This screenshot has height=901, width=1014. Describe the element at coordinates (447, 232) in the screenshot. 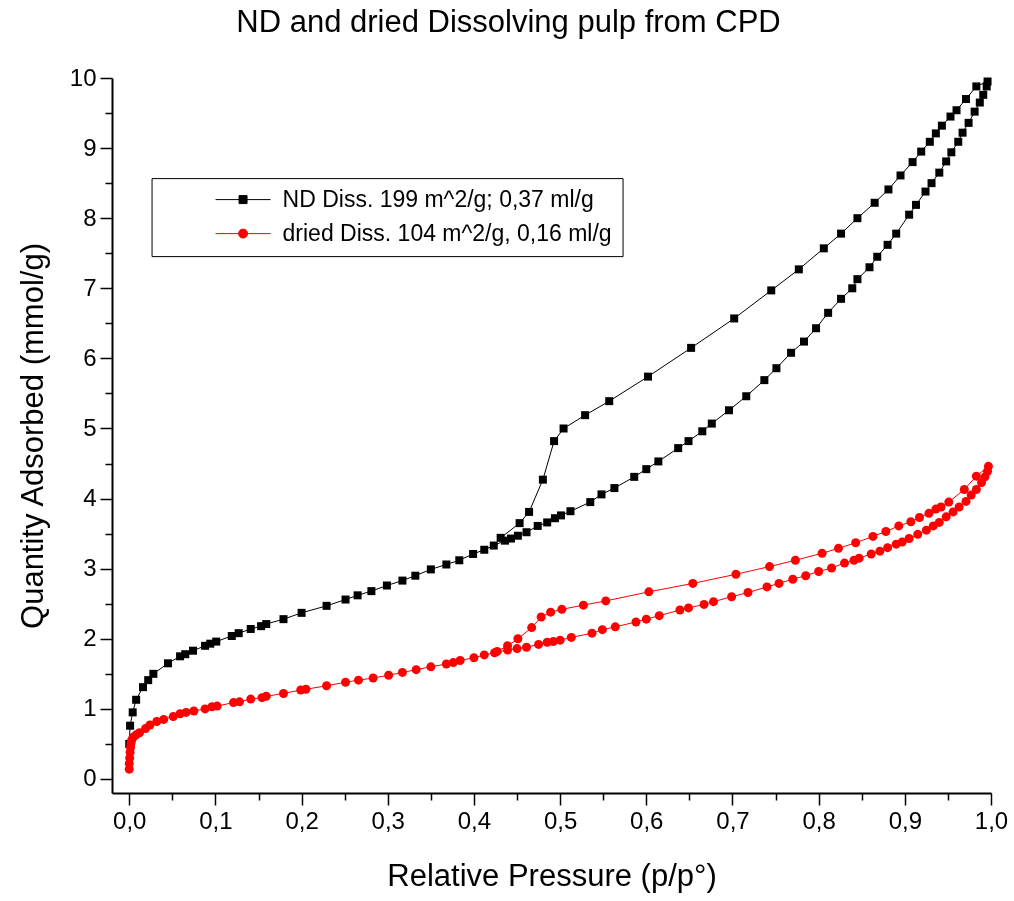

I see `legend-label: dried Diss. 104 m^2/g, 0,16 ml/g` at that location.